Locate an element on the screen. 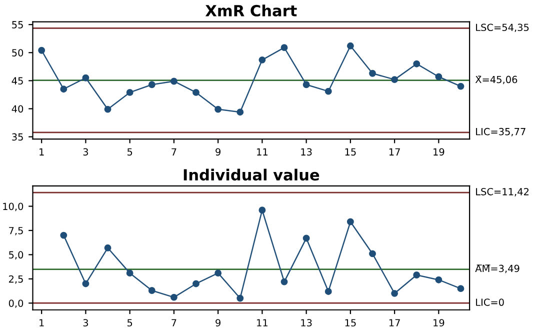 Image resolution: width=546 pixels, height=335 pixels. ref-line-label: LSC=11,42 is located at coordinates (502, 192).